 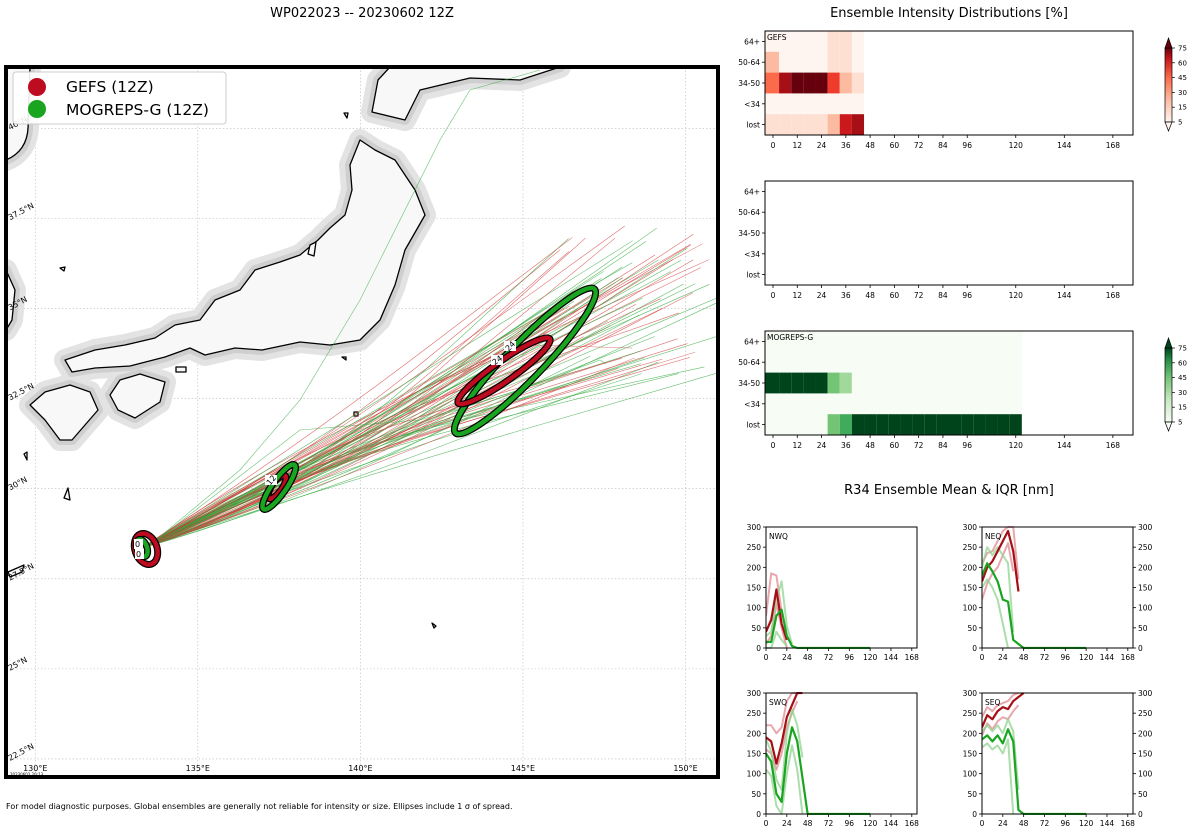 What do you see at coordinates (1145, 713) in the screenshot?
I see `y-tick-label-right: 250` at bounding box center [1145, 713].